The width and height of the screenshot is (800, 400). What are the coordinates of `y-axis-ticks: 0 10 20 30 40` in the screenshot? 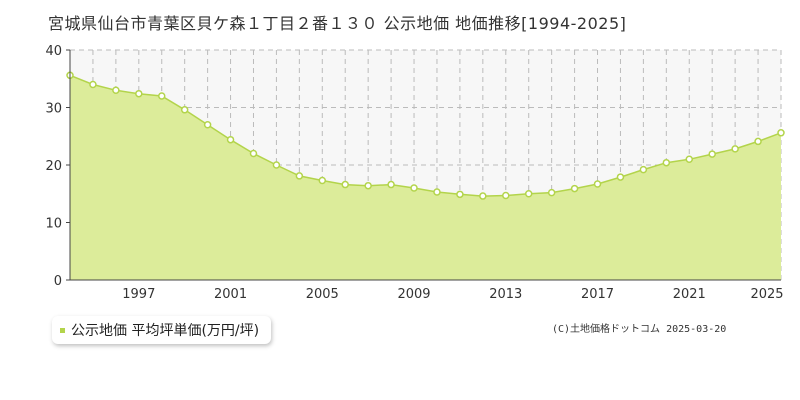 It's located at (57, 166).